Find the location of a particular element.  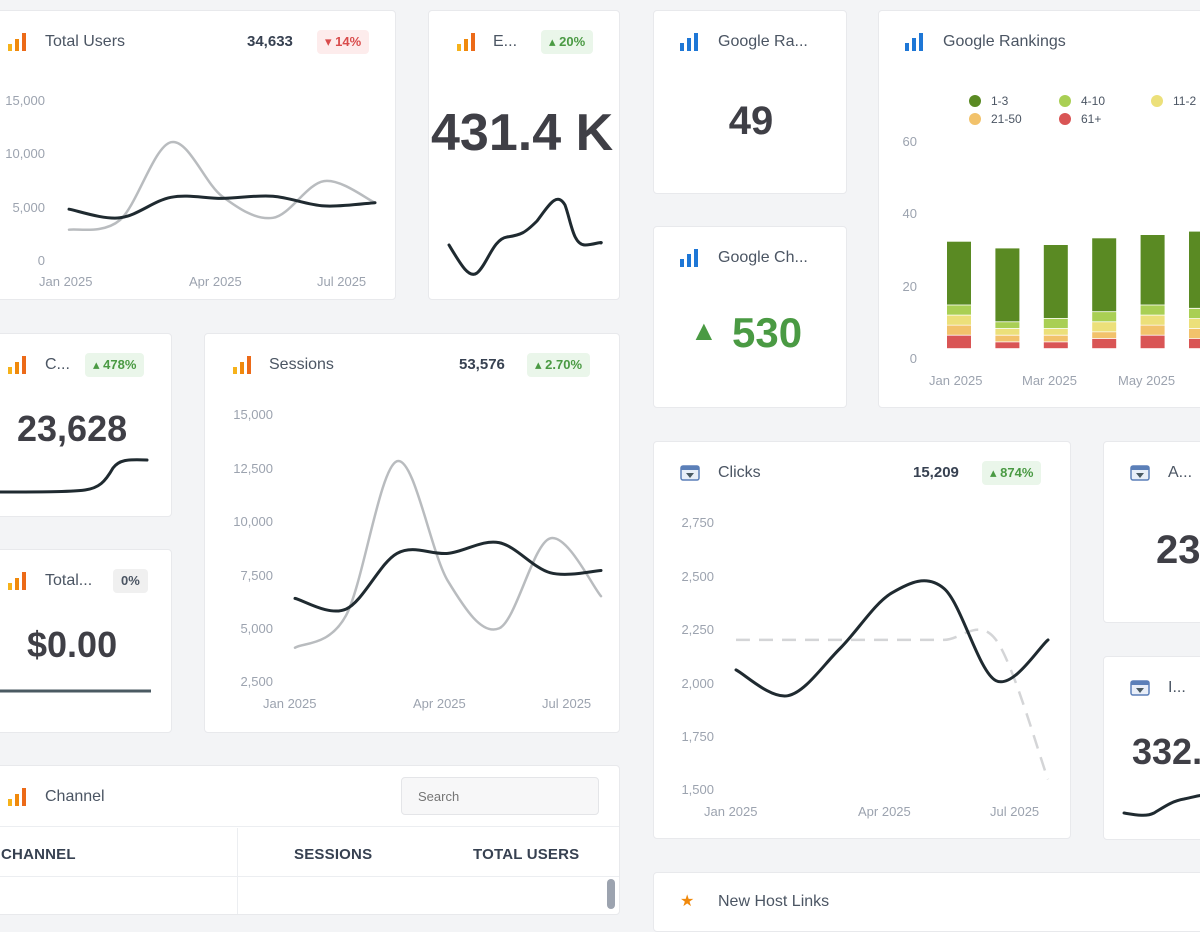

trend-up-icon: ▲ is located at coordinates (704, 330).